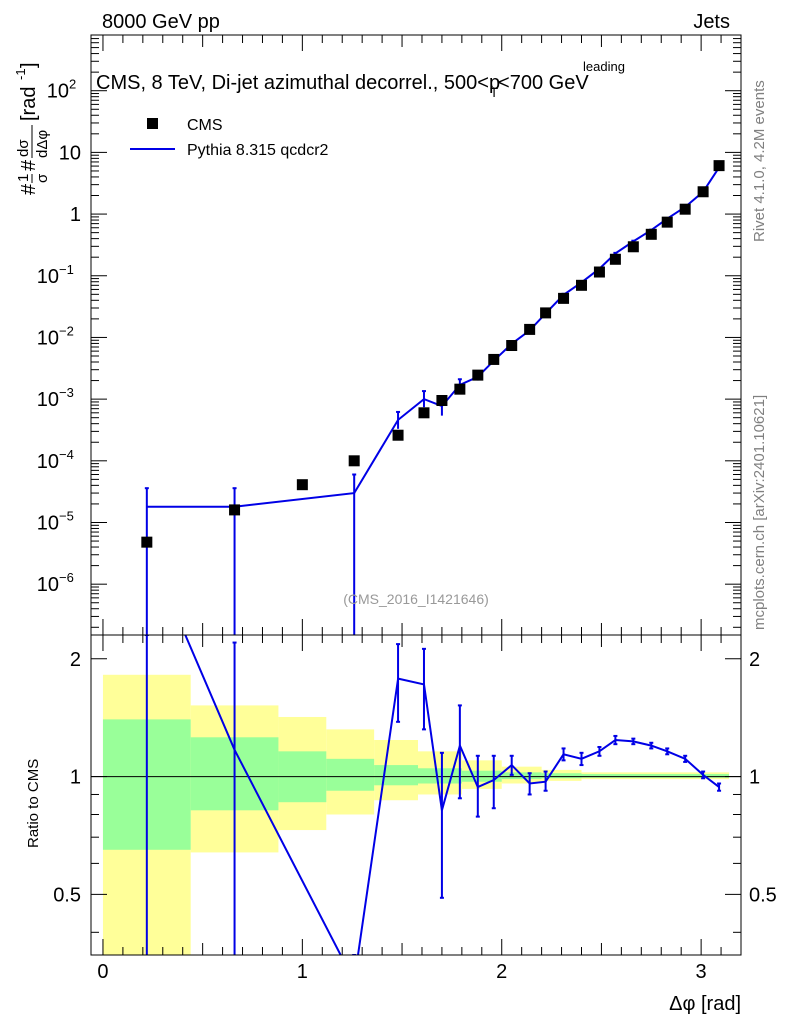 This screenshot has width=786, height=1024. What do you see at coordinates (67, 895) in the screenshot?
I see `ratio-y-tick-label-left: 0.5` at bounding box center [67, 895].